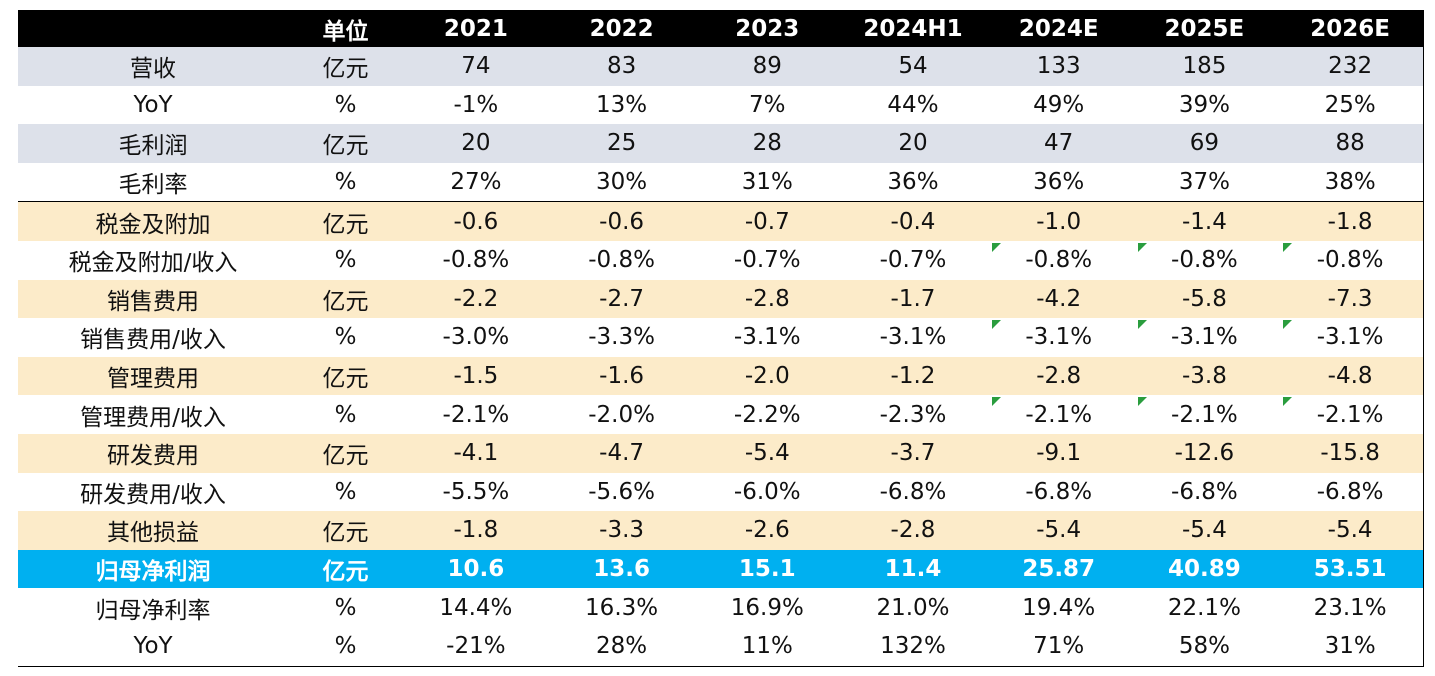  I want to click on header-cell: 2023, so click(767, 28).